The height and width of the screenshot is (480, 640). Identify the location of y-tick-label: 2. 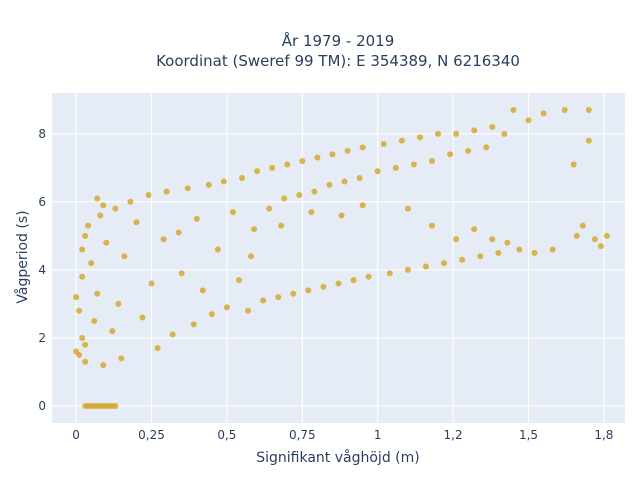
(42, 338).